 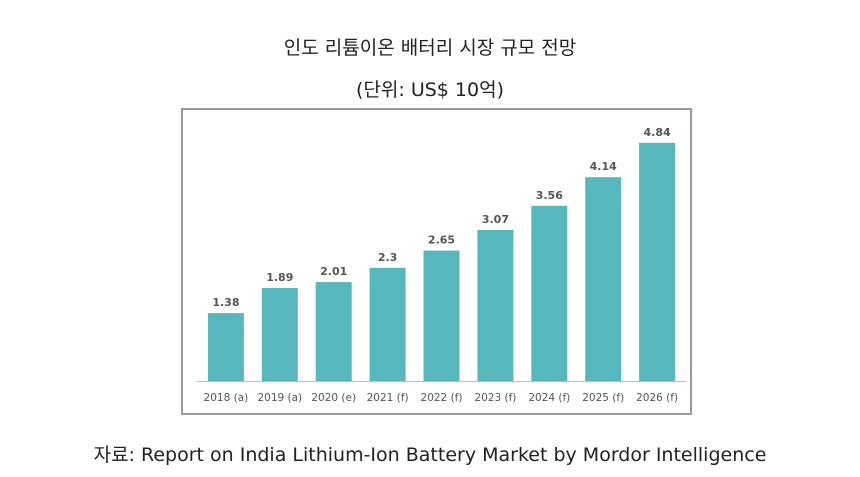 I want to click on x-tick-label-8: 2026 (f), so click(x=657, y=398).